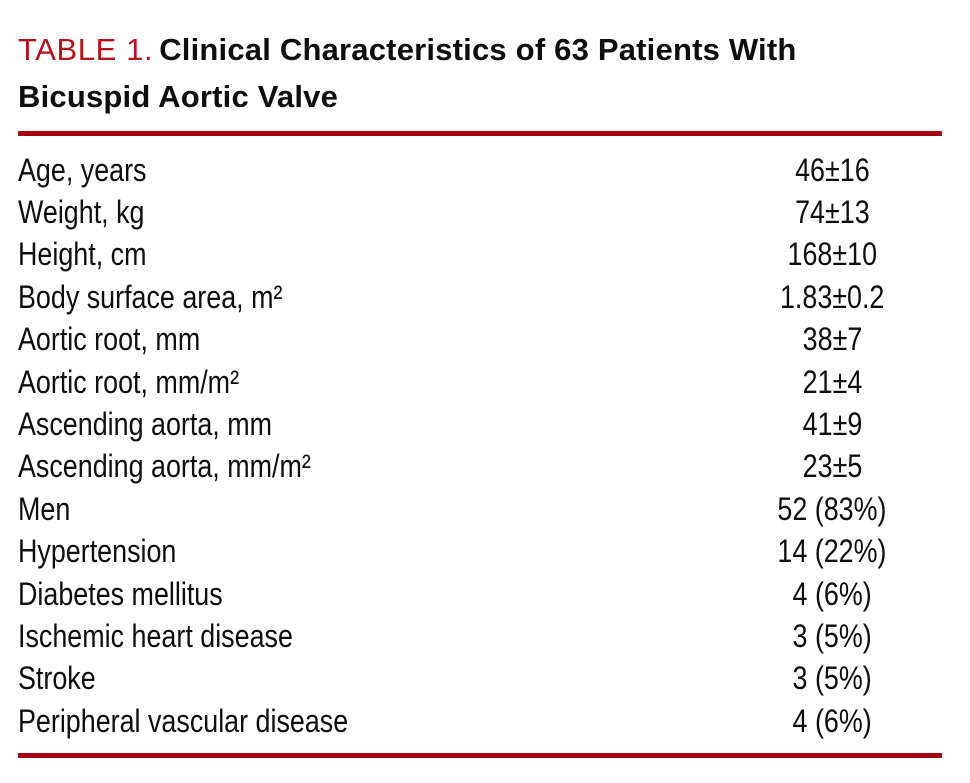 The height and width of the screenshot is (783, 970). What do you see at coordinates (480, 721) in the screenshot?
I see `table-row: Peripheral vascular disease 4 (6%)` at bounding box center [480, 721].